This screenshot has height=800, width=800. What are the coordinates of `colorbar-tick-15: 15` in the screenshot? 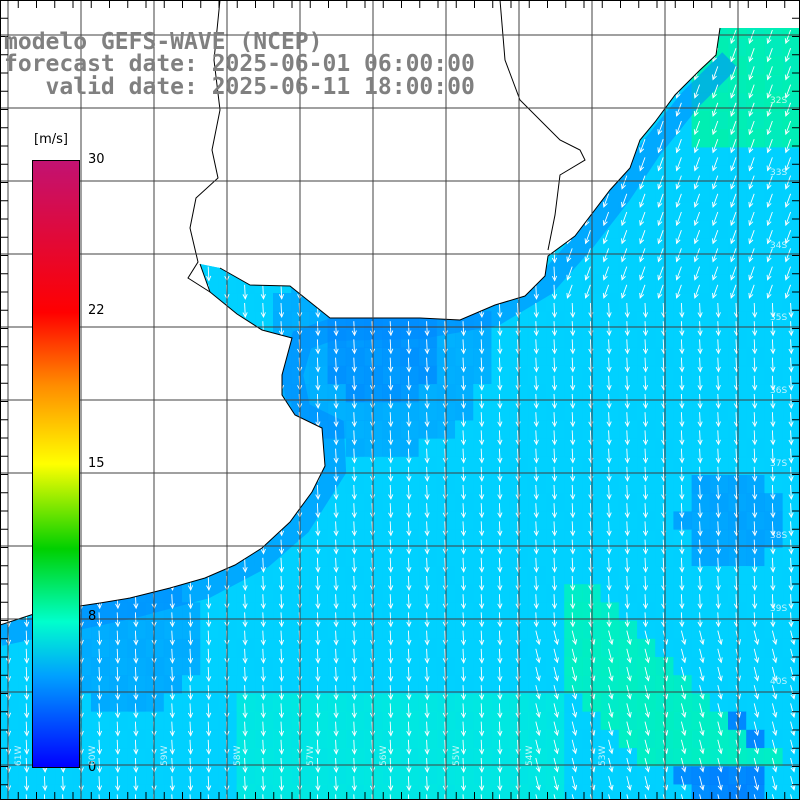 It's located at (96, 463).